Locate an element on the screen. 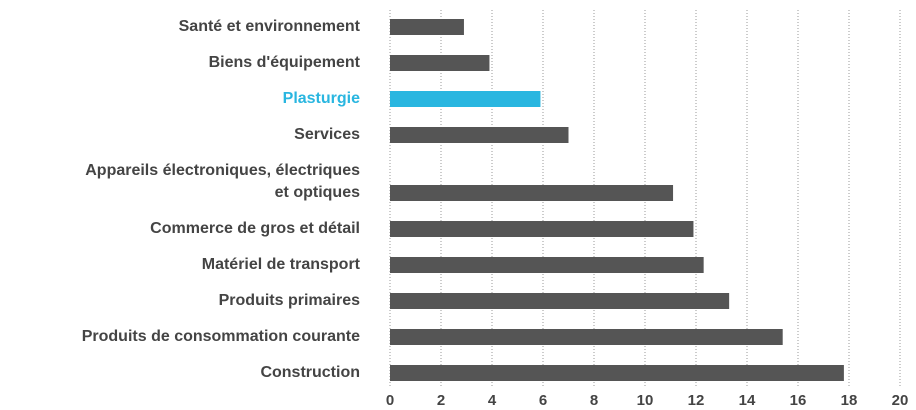 This screenshot has height=410, width=916. x-tick-label: 16 is located at coordinates (798, 400).